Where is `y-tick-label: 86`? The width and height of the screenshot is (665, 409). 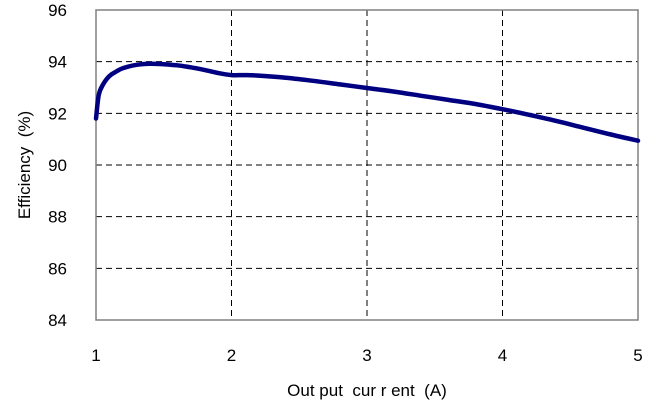
y-tick-label: 86 is located at coordinates (57, 268).